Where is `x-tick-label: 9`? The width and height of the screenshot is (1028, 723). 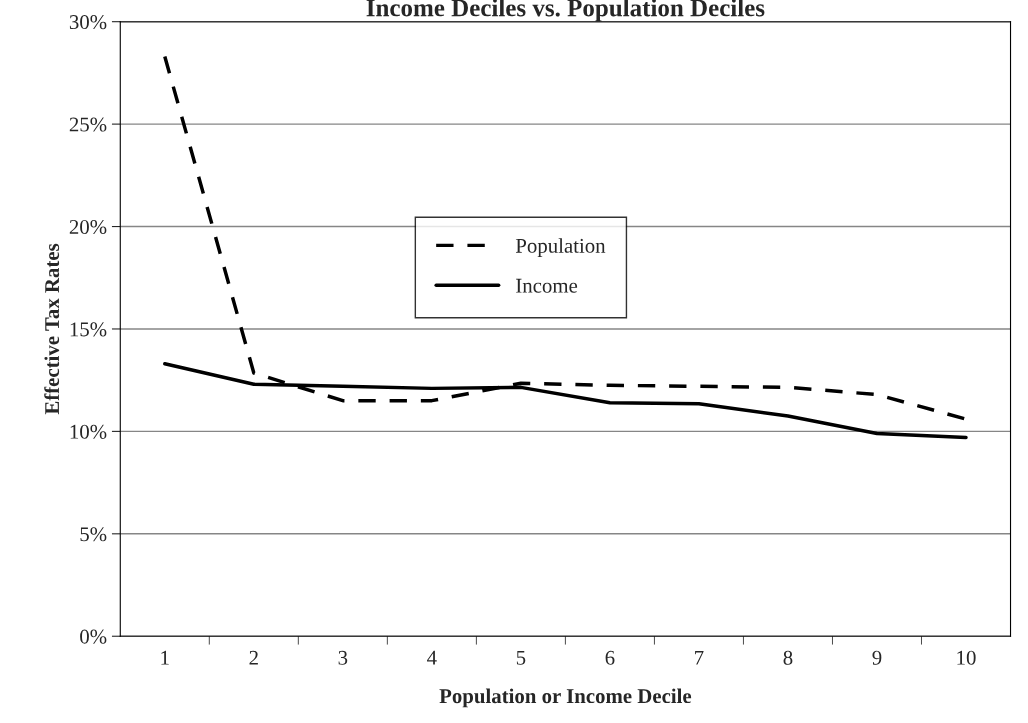 x-tick-label: 9 is located at coordinates (877, 657).